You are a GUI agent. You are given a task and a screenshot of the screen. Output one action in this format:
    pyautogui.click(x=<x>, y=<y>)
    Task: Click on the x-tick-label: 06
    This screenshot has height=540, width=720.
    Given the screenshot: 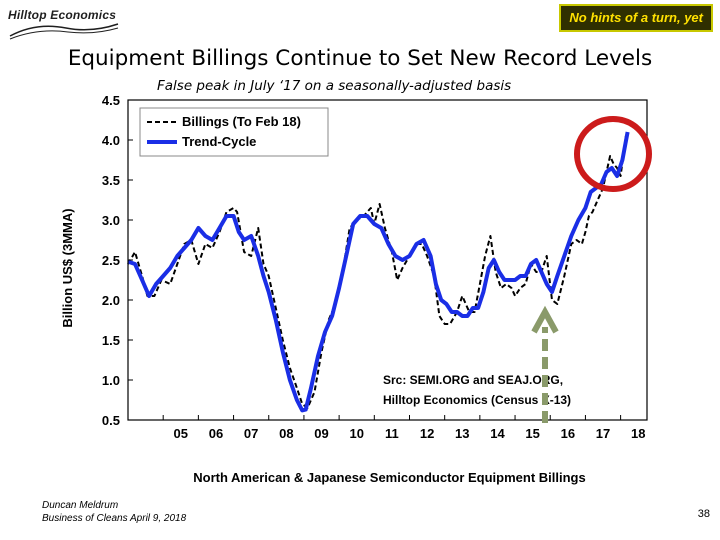 What is the action you would take?
    pyautogui.click(x=216, y=433)
    